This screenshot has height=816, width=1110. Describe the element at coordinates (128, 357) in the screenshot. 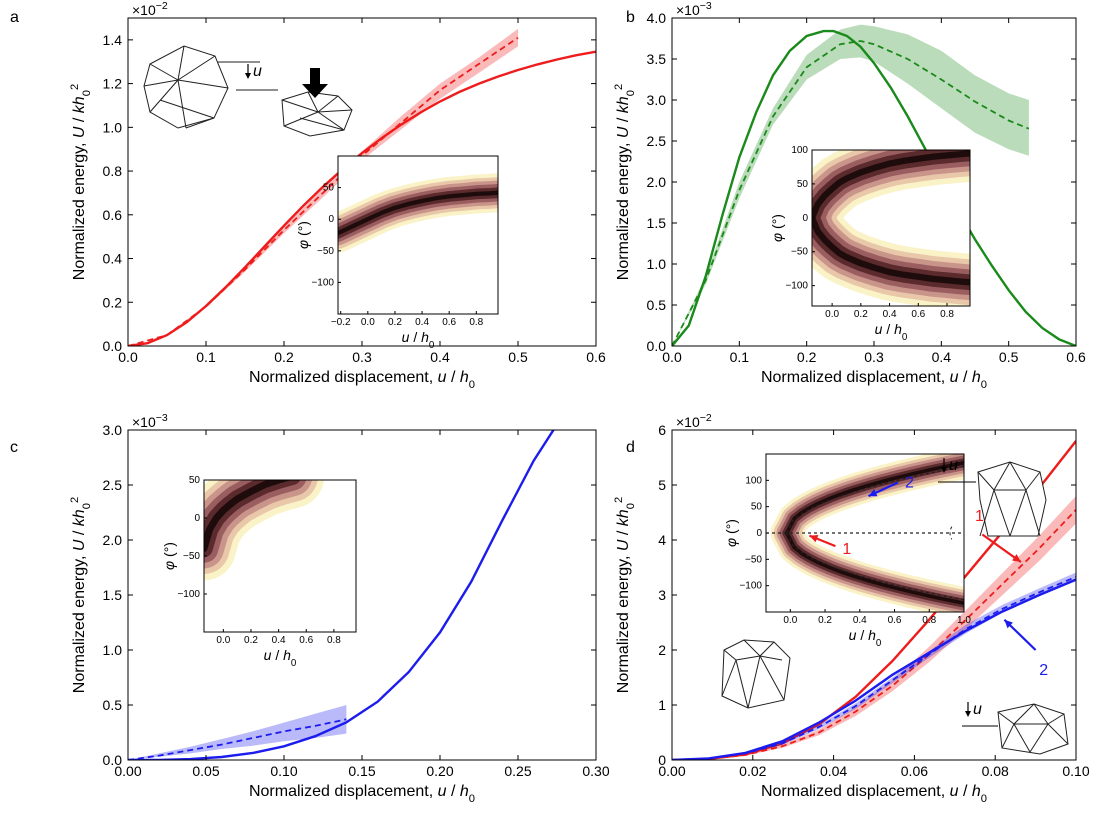

I see `x-tick-label: 0.0` at that location.